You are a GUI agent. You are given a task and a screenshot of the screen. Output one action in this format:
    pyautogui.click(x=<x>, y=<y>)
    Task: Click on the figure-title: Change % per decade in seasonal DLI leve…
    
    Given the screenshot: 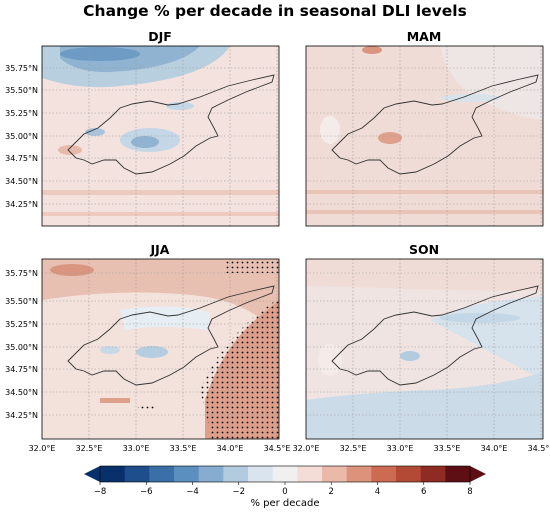 What is the action you would take?
    pyautogui.click(x=275, y=11)
    